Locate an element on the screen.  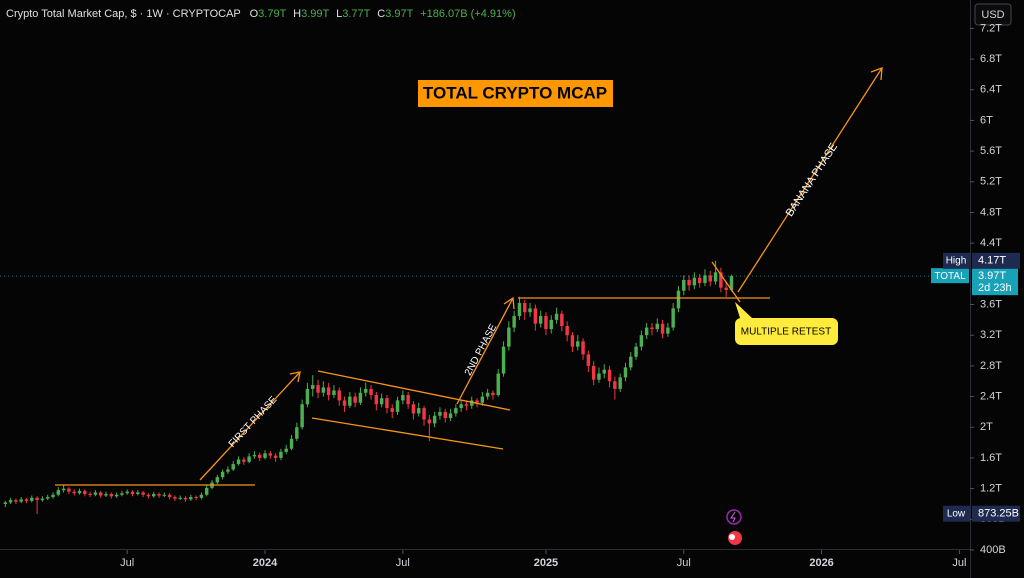
chart-title: TOTAL CRYPTO MCAP is located at coordinates (515, 92).